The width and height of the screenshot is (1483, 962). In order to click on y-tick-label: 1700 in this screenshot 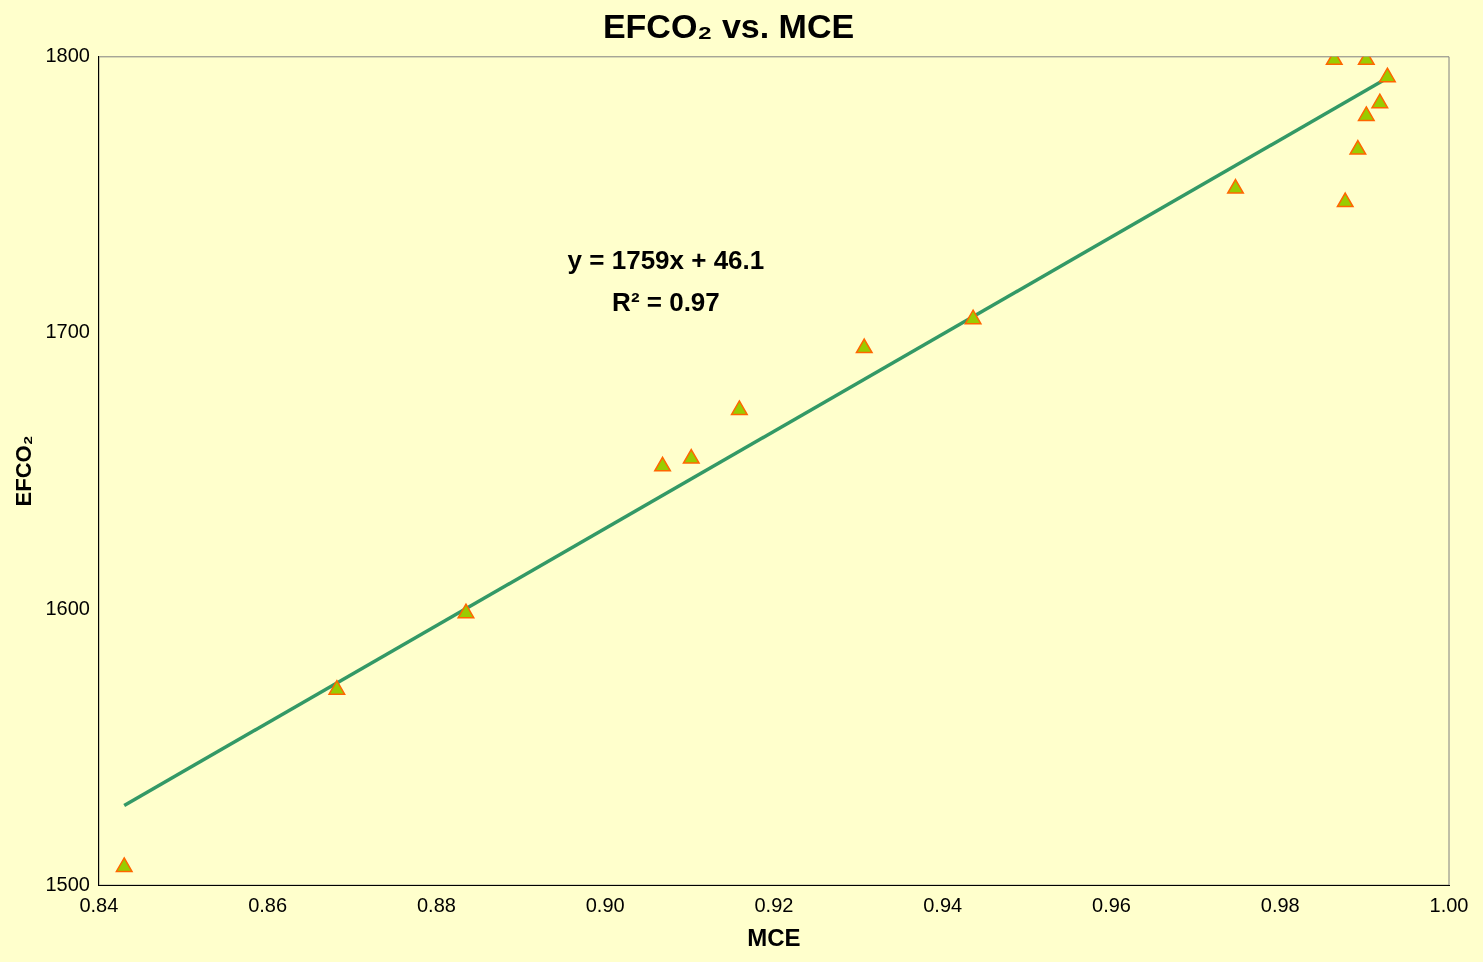, I will do `click(67, 331)`.